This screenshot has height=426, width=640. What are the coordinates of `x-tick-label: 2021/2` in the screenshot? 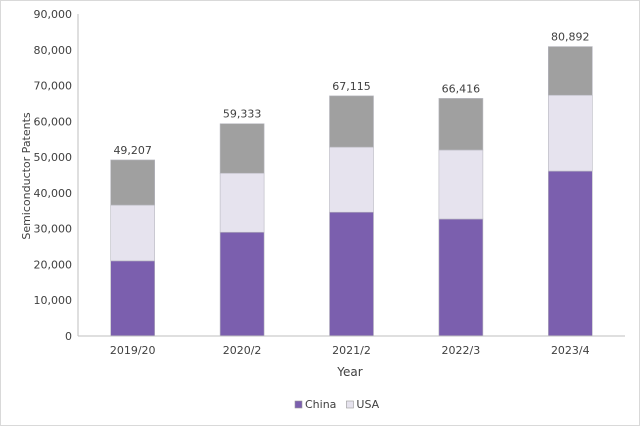 It's located at (351, 350).